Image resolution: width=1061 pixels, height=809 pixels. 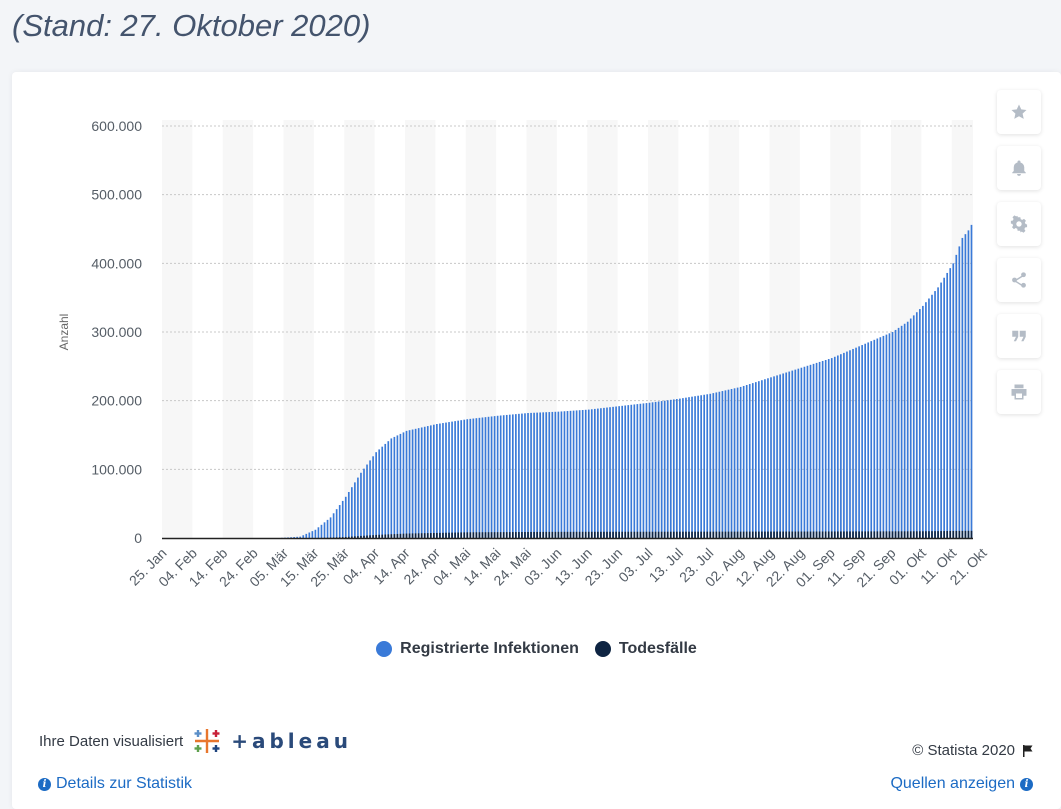 I want to click on notification-button, so click(x=1019, y=168).